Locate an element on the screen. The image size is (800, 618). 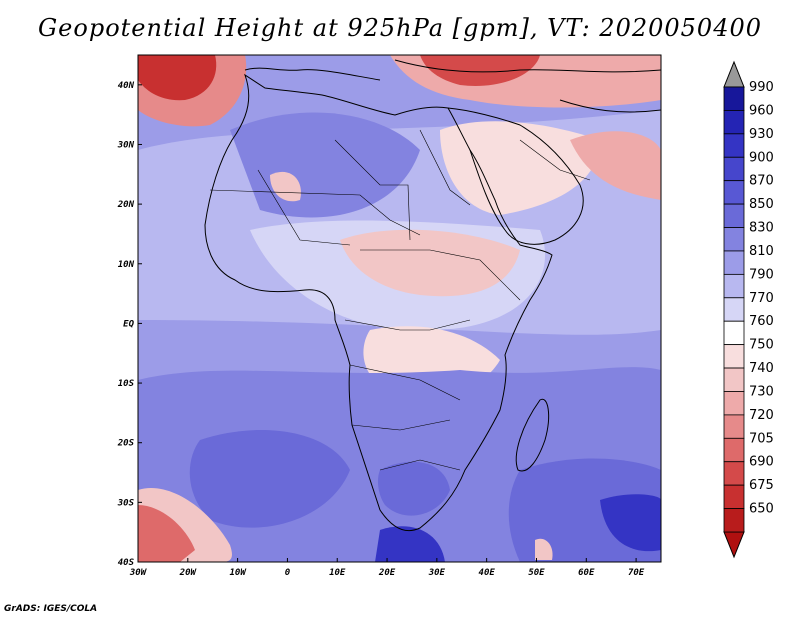
arabia-coast is located at coordinates (515, 176).